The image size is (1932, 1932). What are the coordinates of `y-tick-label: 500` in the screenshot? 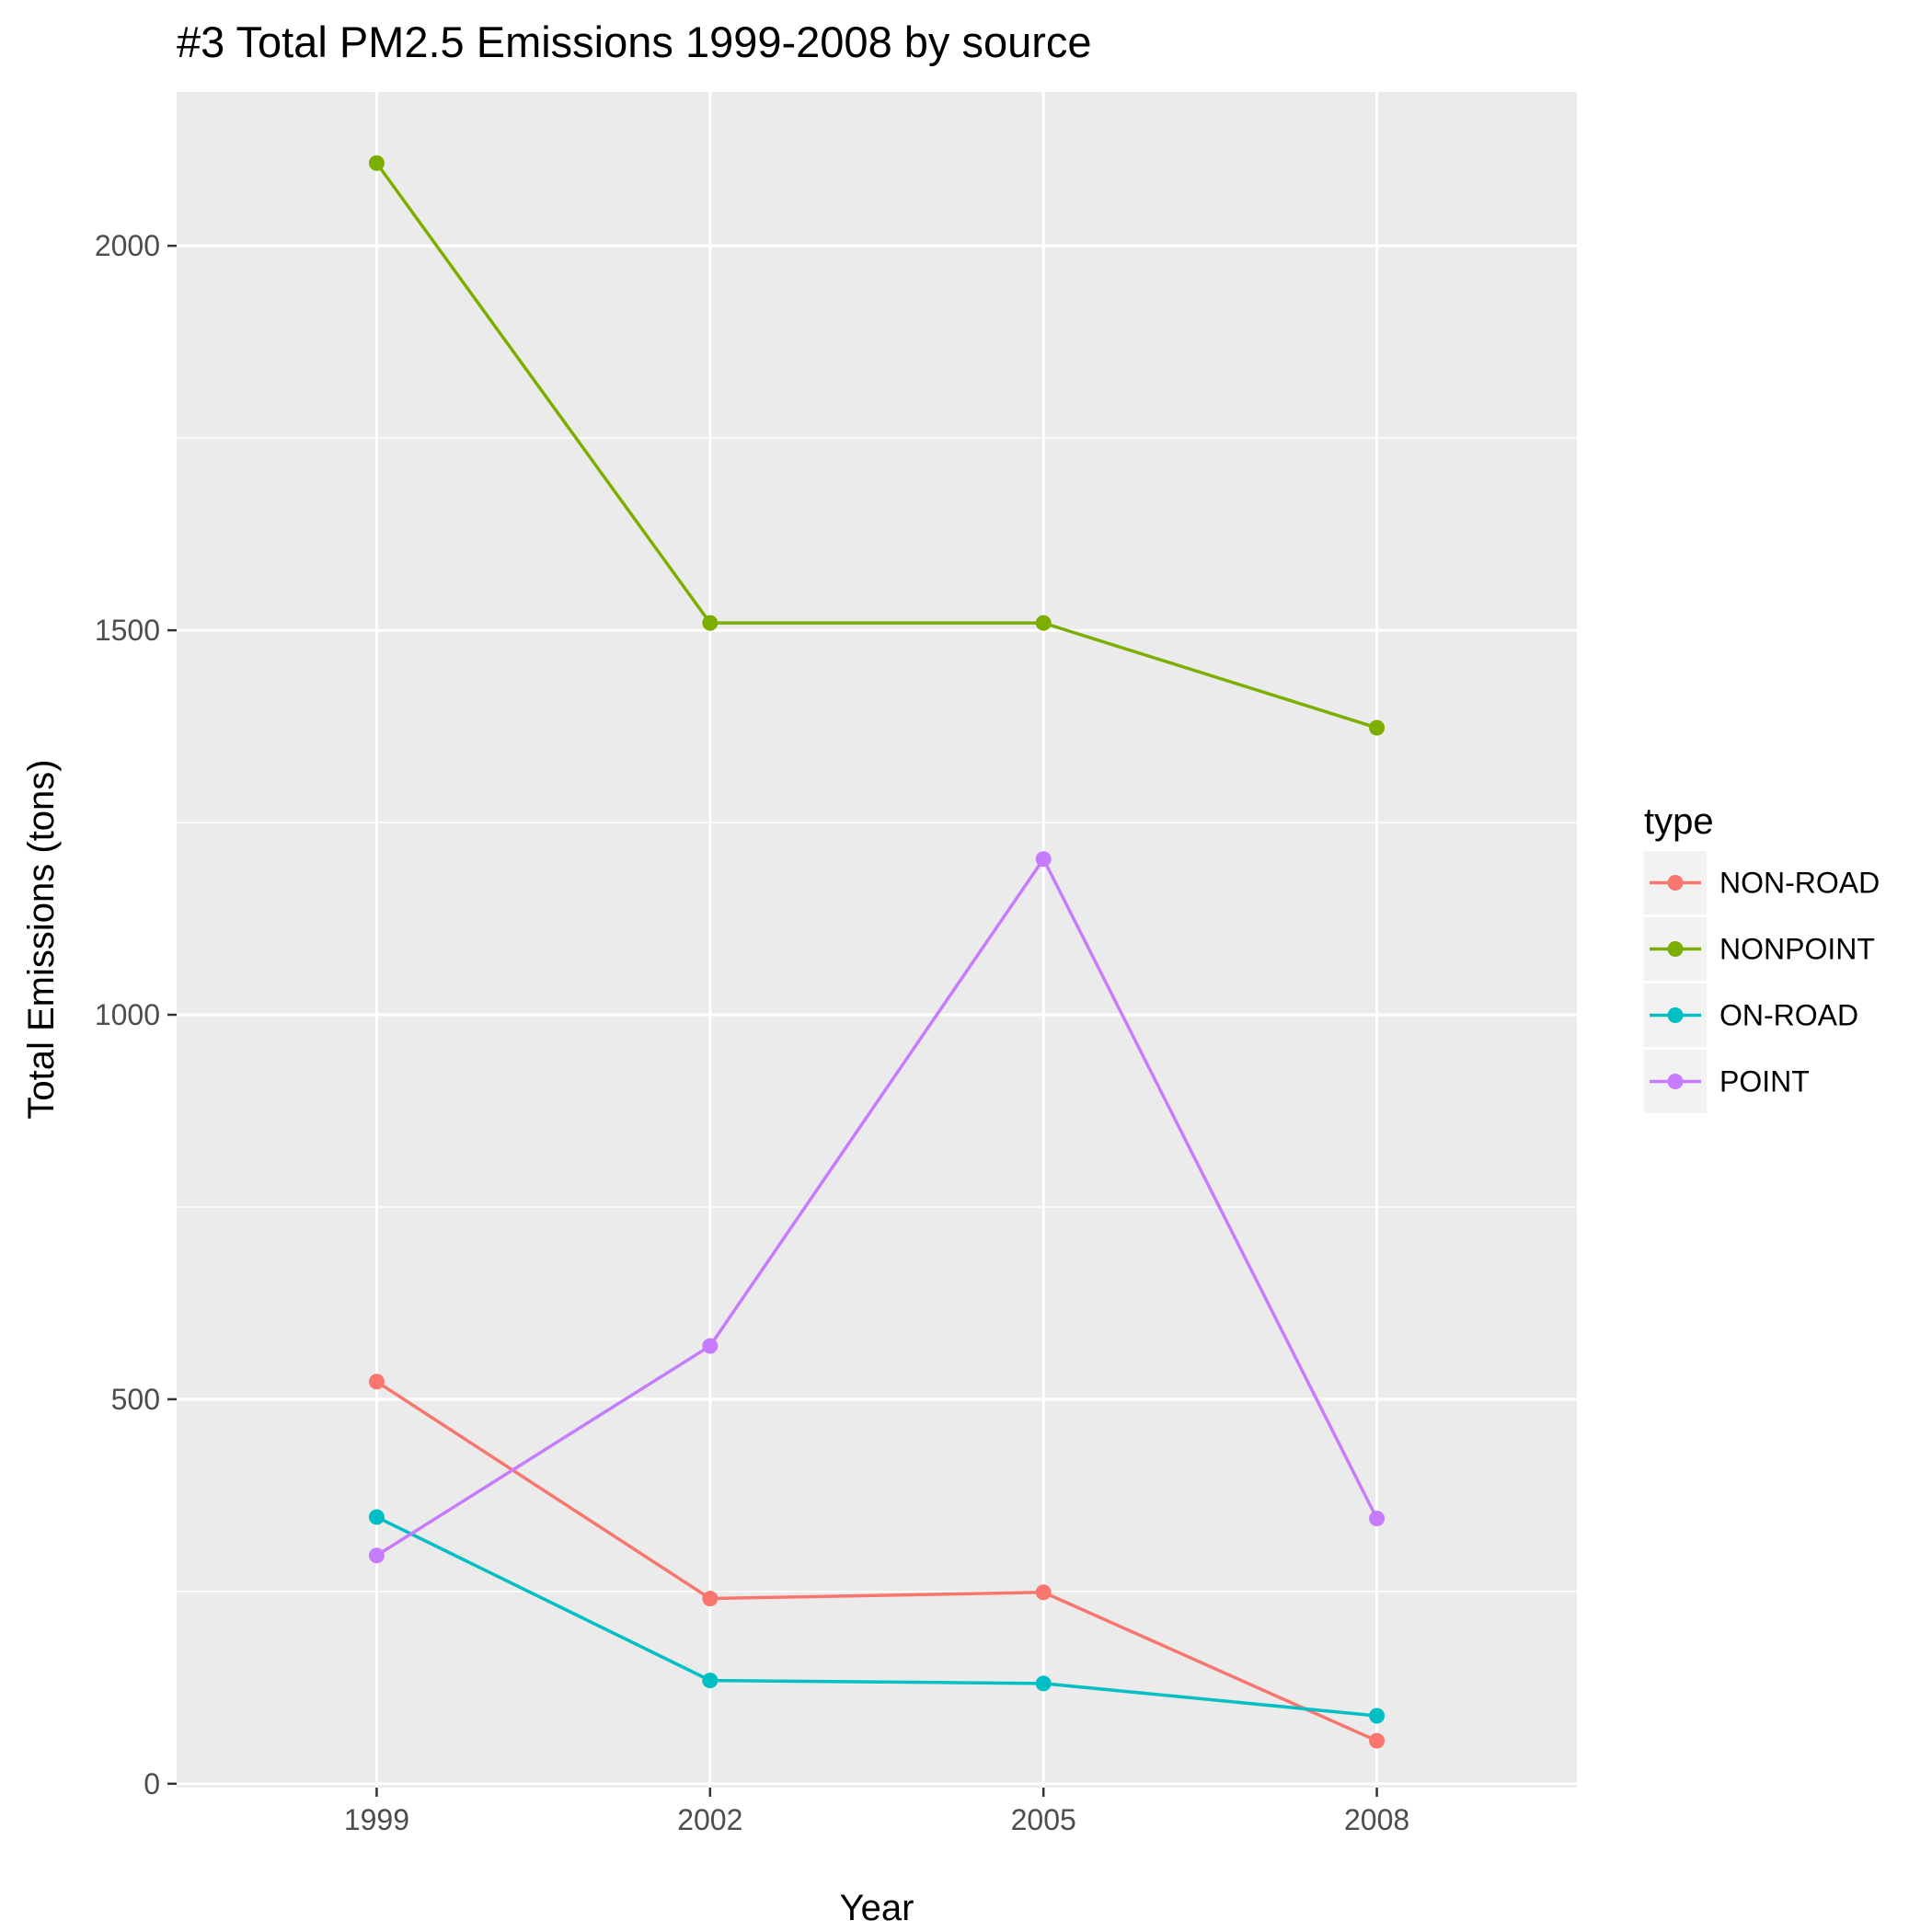 It's located at (135, 1399).